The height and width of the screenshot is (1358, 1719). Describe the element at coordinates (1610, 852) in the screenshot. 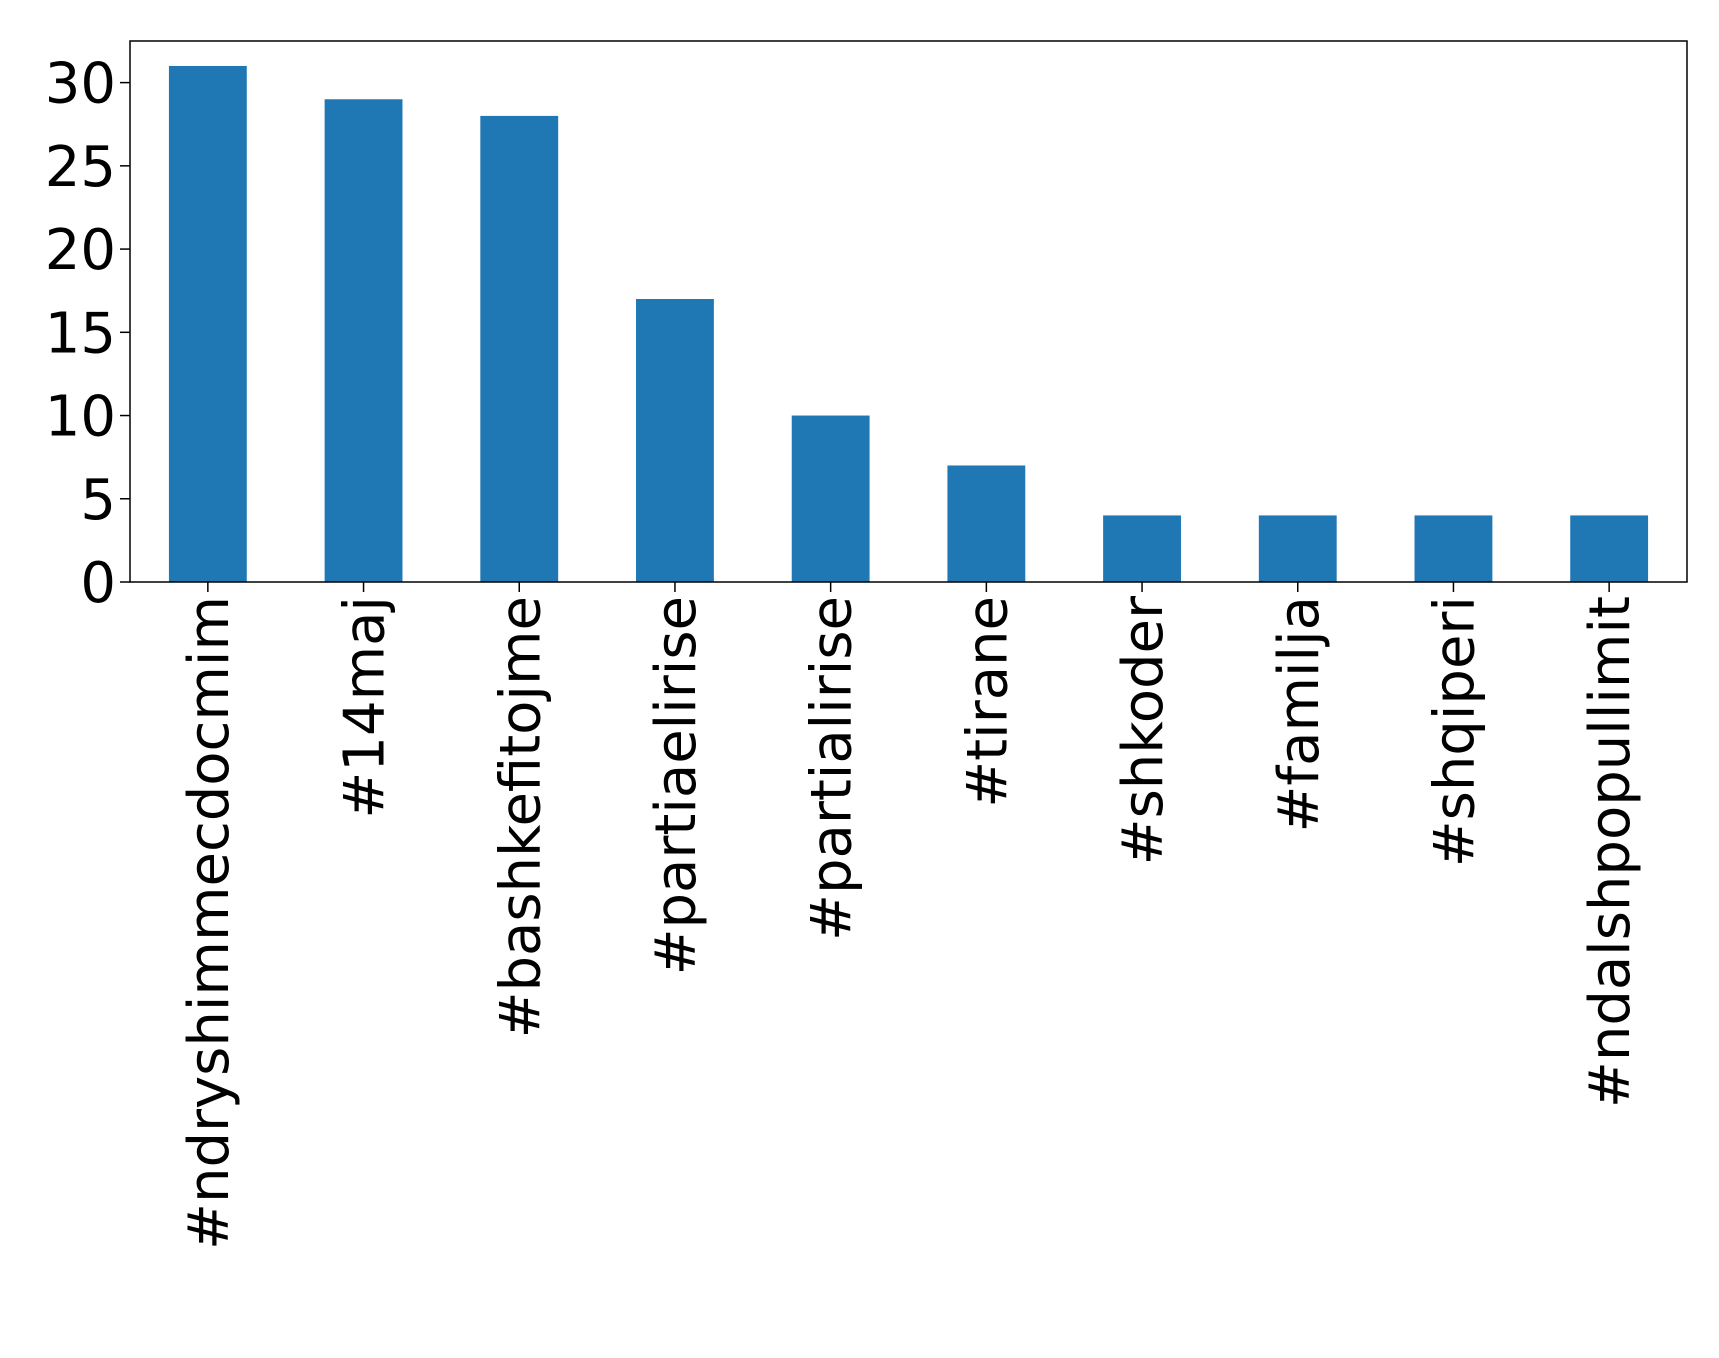

I see `x-tick-label: #ndalshpopullimit` at that location.